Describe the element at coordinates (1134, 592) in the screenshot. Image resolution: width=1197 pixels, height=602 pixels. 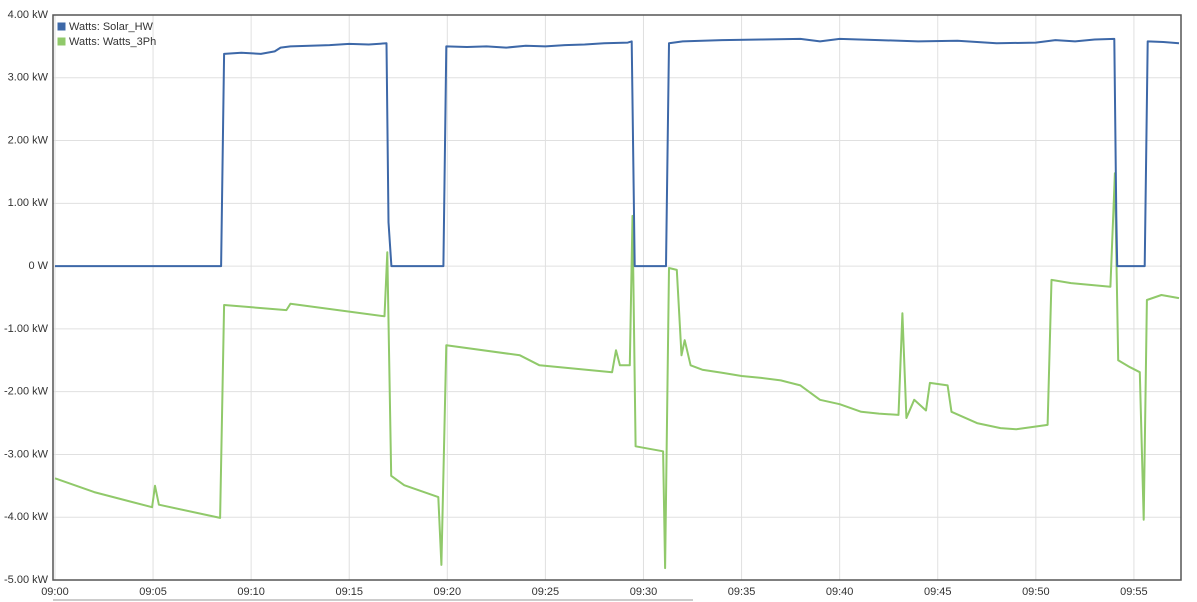
I see `x-tick-label: 09:55` at that location.